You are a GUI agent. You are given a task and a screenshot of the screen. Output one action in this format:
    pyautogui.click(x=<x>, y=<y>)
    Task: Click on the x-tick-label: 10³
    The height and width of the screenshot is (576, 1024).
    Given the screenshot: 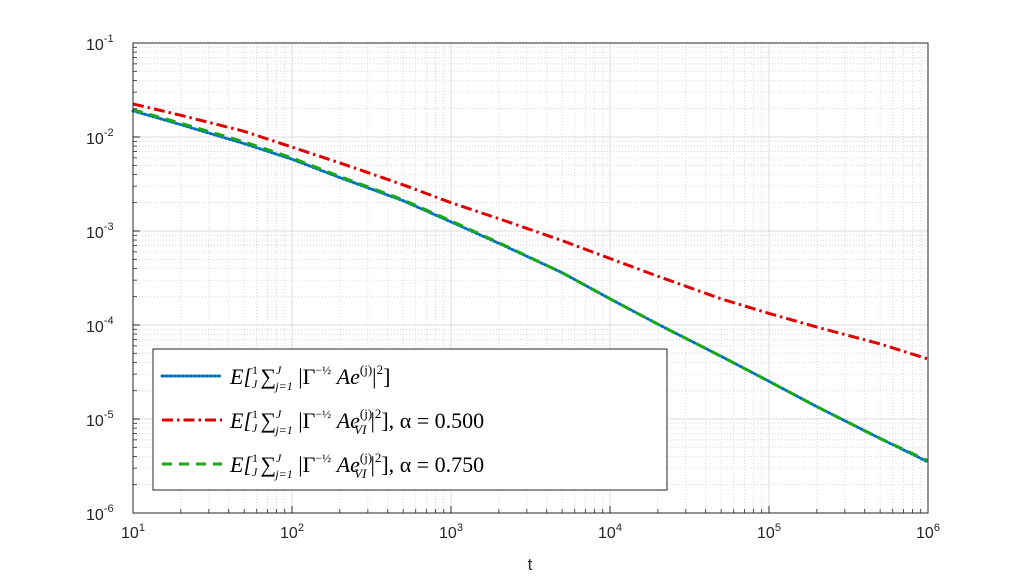 What is the action you would take?
    pyautogui.click(x=451, y=532)
    